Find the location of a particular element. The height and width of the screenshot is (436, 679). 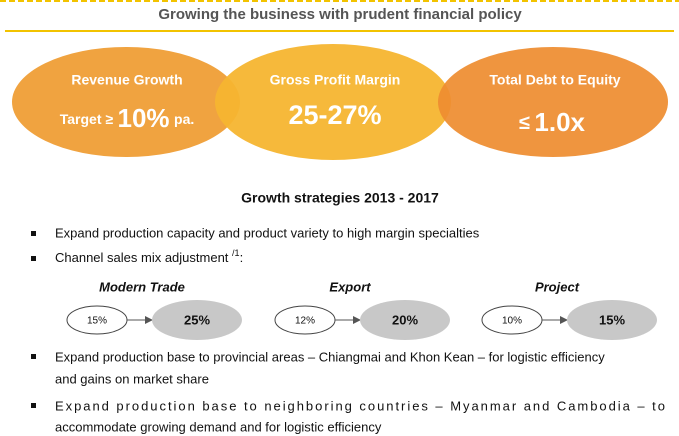

target-suffix: pa. is located at coordinates (184, 119).